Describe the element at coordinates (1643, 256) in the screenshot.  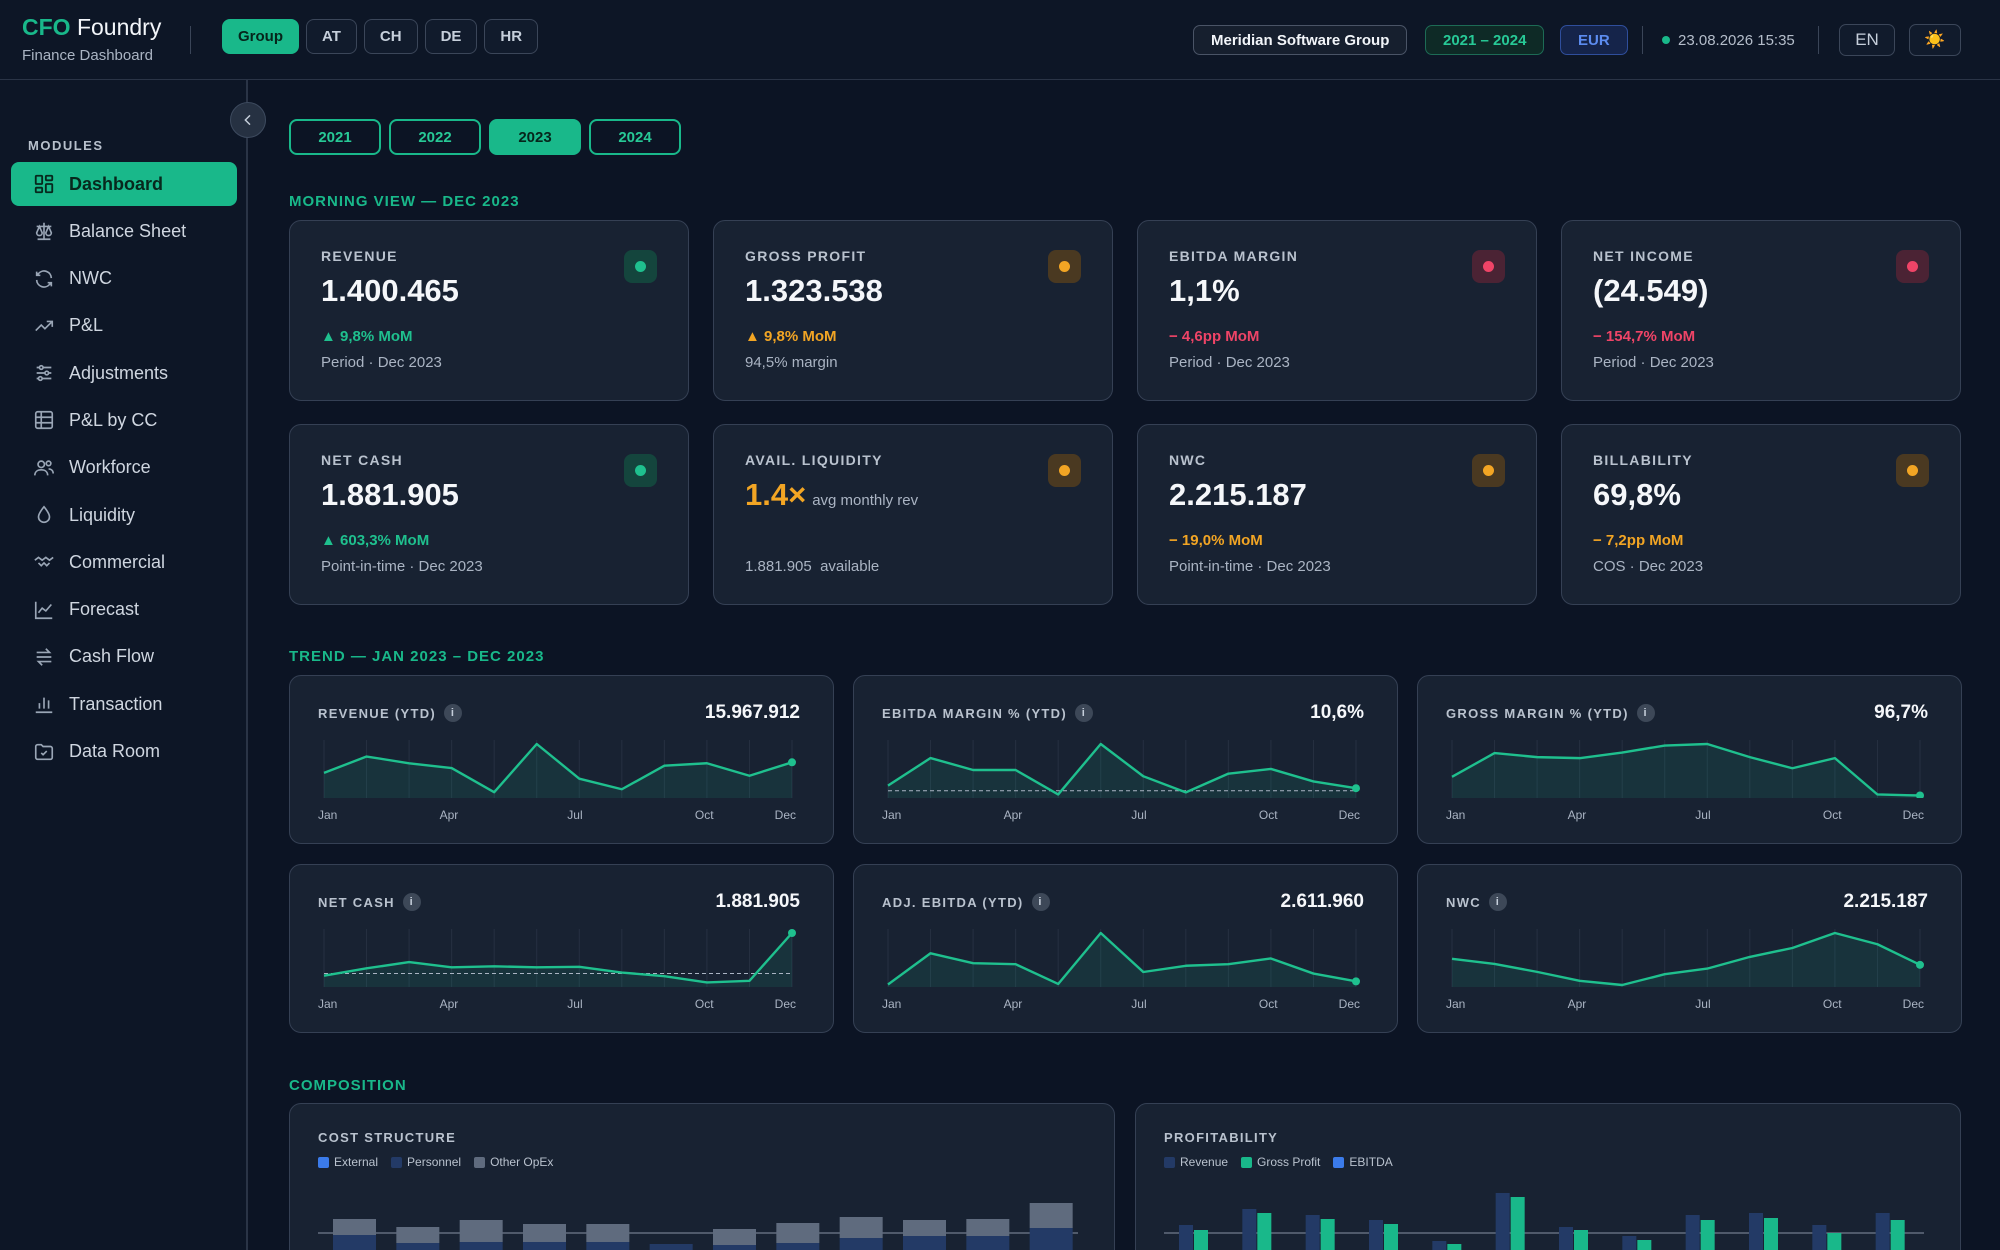
I see `kpi-label: NET INCOME` at that location.